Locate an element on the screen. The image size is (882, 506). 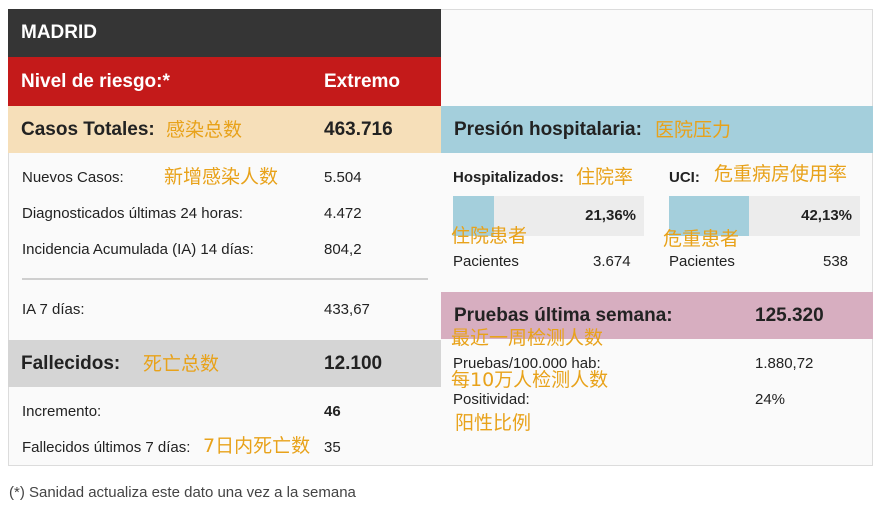
total-cases-annotation: 感染总数 is located at coordinates (204, 130).